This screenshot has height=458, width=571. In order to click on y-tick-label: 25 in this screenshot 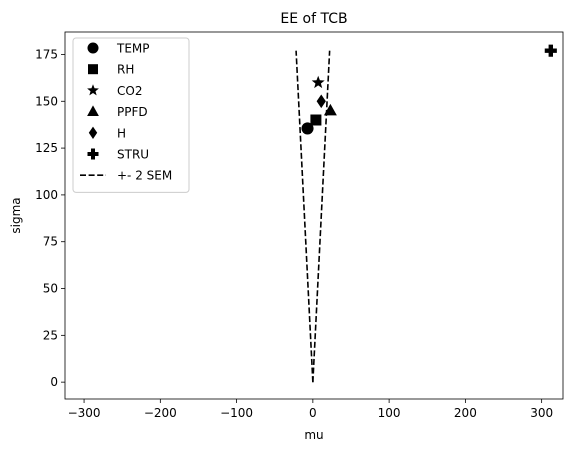, I will do `click(50, 335)`.